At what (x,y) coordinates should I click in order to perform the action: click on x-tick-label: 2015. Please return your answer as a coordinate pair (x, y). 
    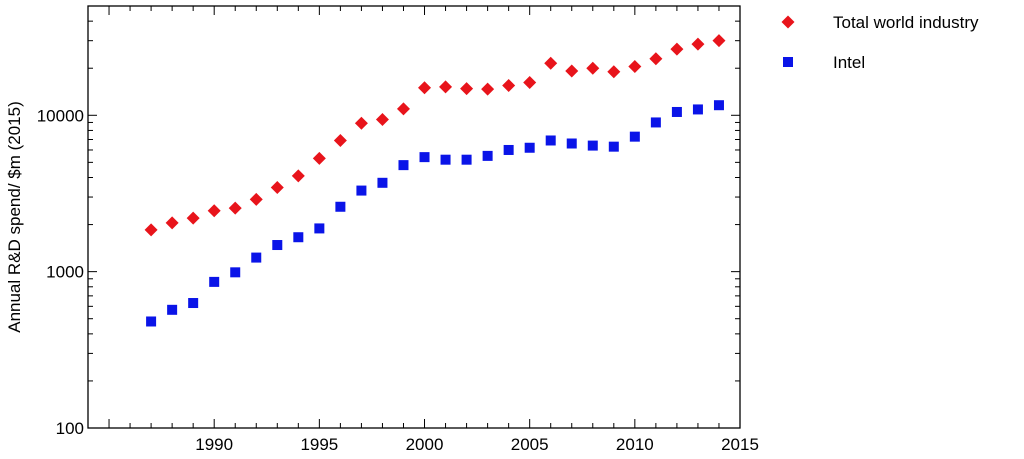
    Looking at the image, I should click on (740, 444).